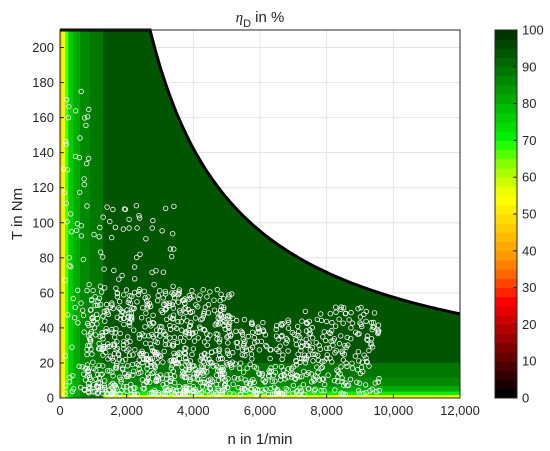  I want to click on colorbar, so click(506, 214).